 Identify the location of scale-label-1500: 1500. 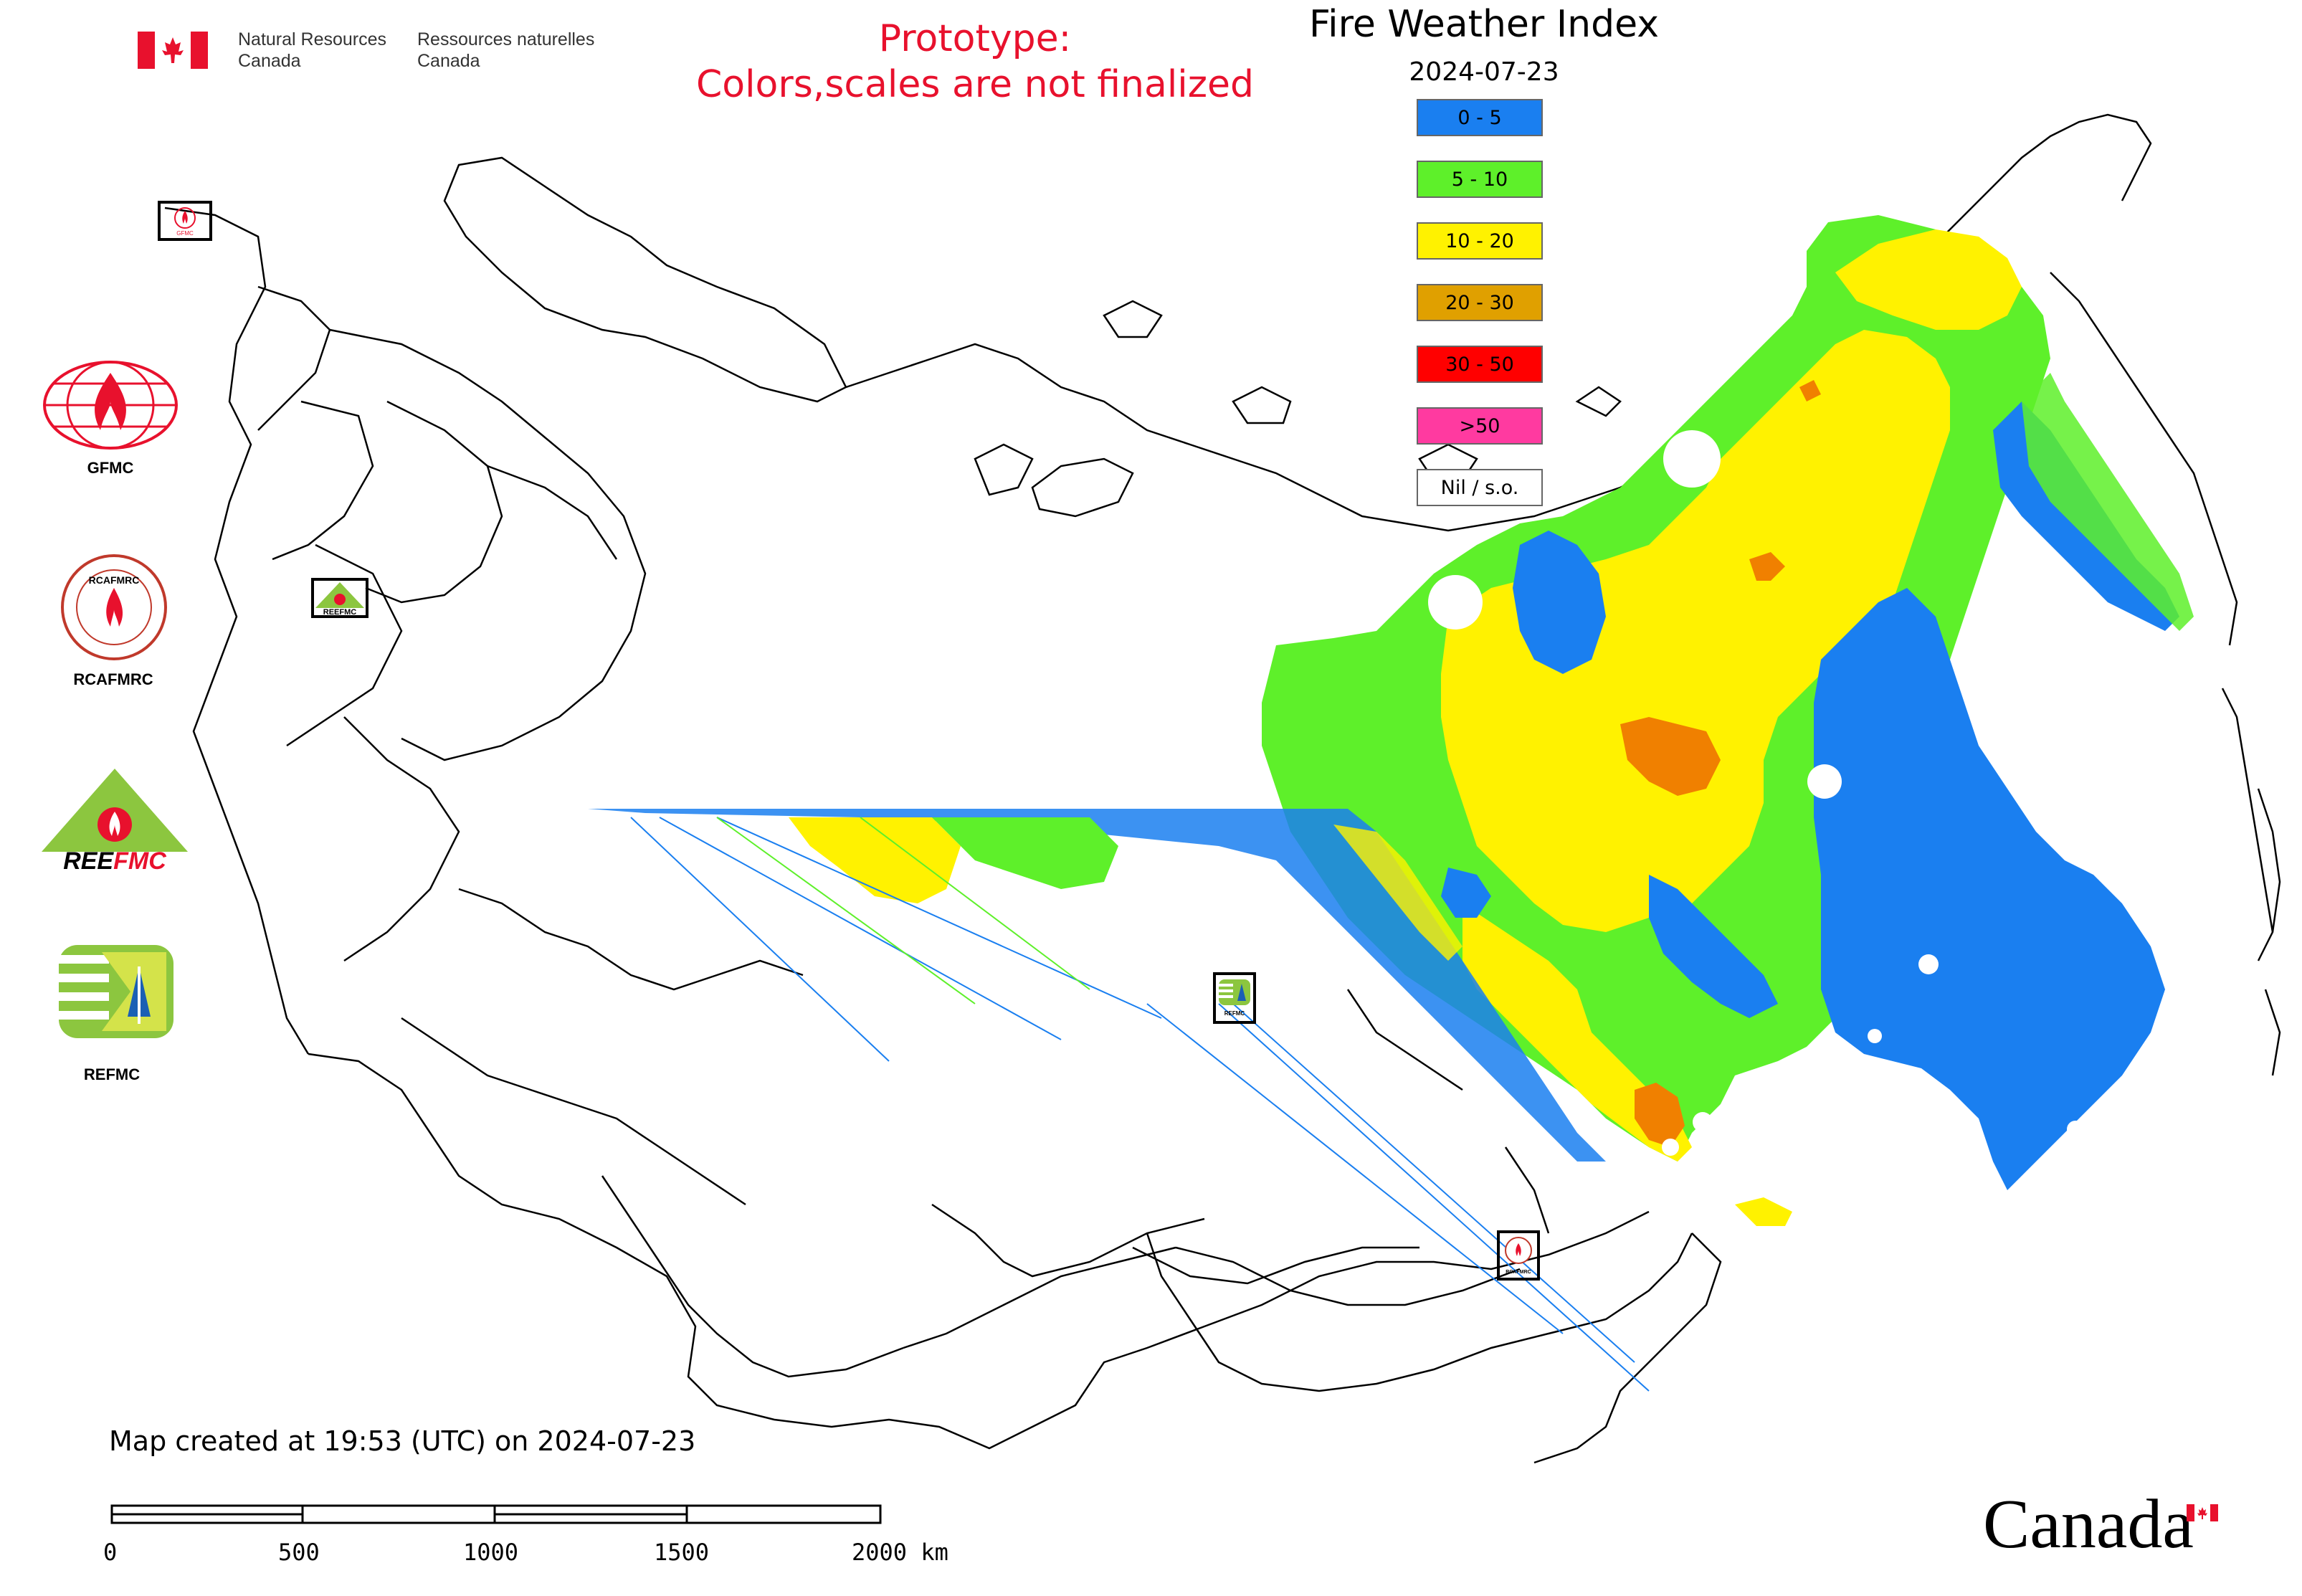
(682, 1552).